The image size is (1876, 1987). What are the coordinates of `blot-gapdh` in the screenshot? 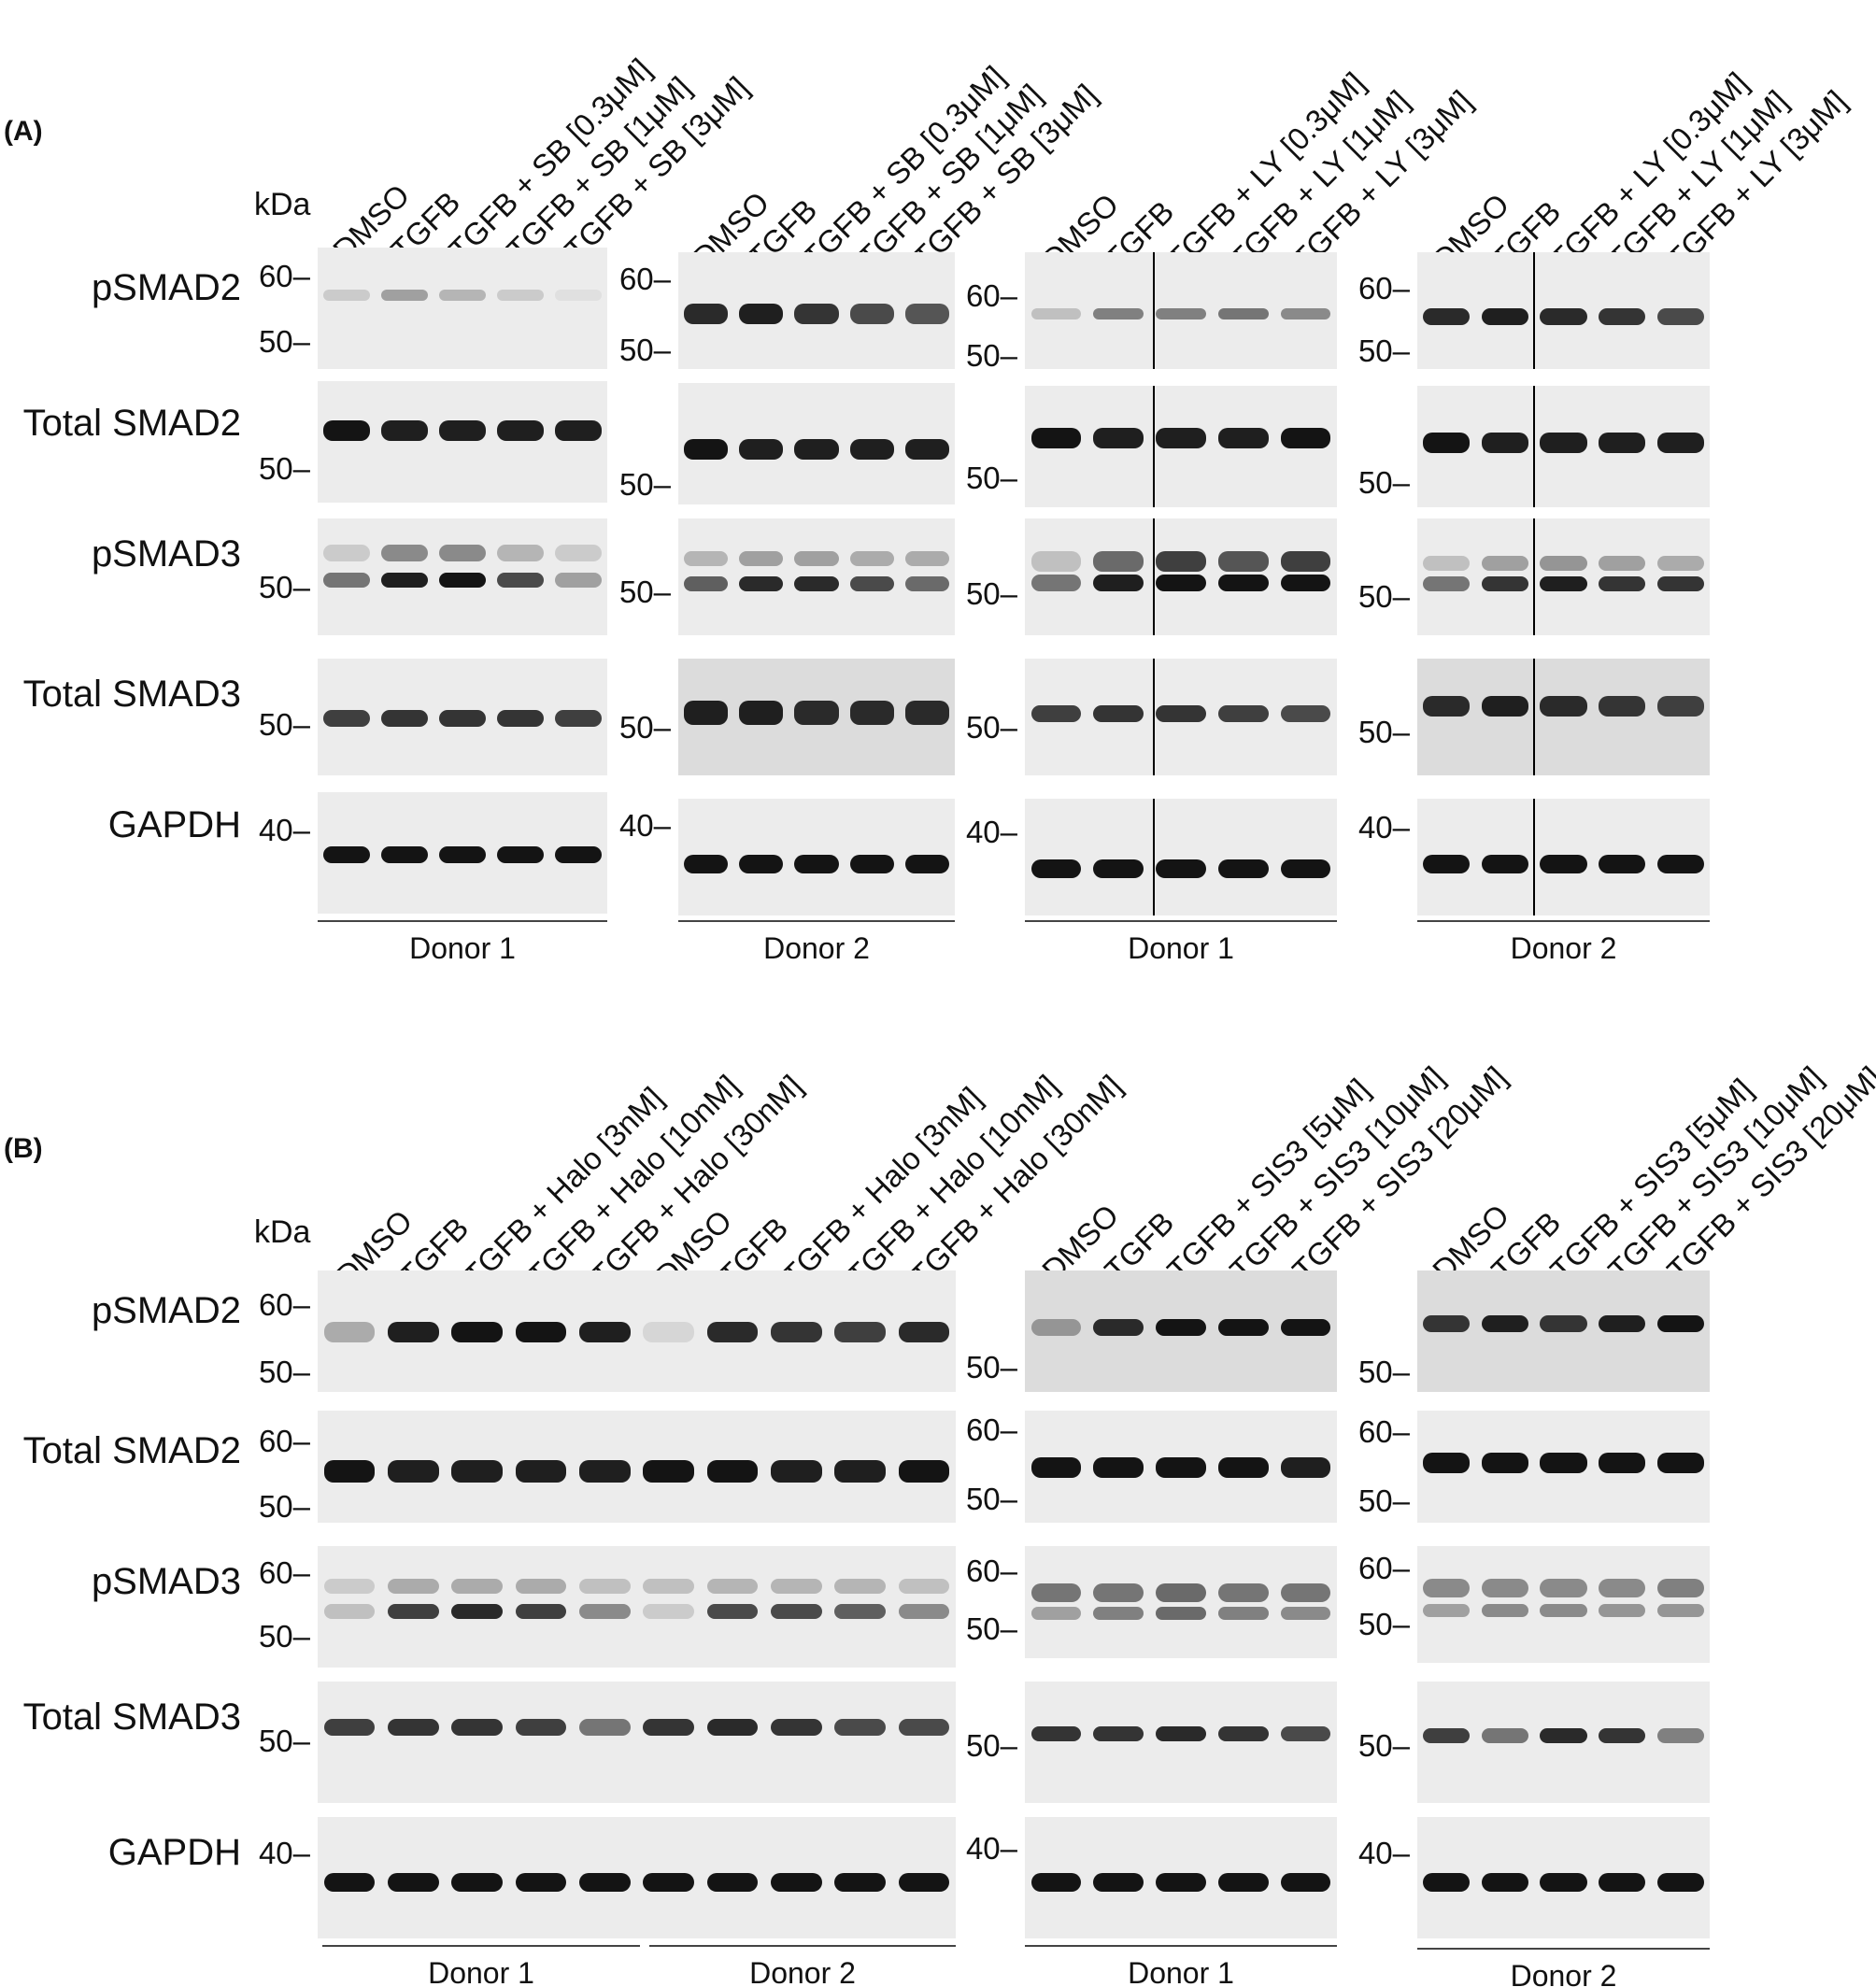 It's located at (637, 1877).